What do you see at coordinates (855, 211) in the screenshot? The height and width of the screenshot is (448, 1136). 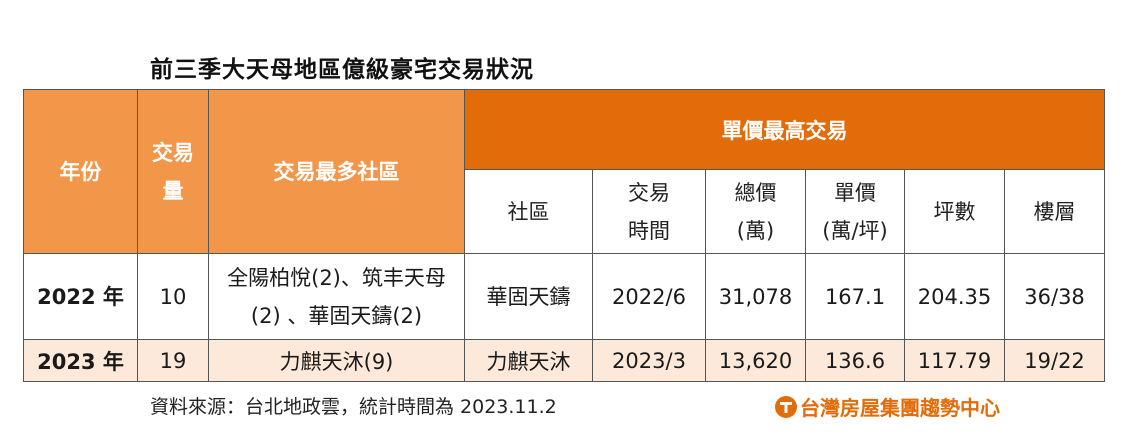 I see `subheader-unit: 單價 (萬/坪)` at bounding box center [855, 211].